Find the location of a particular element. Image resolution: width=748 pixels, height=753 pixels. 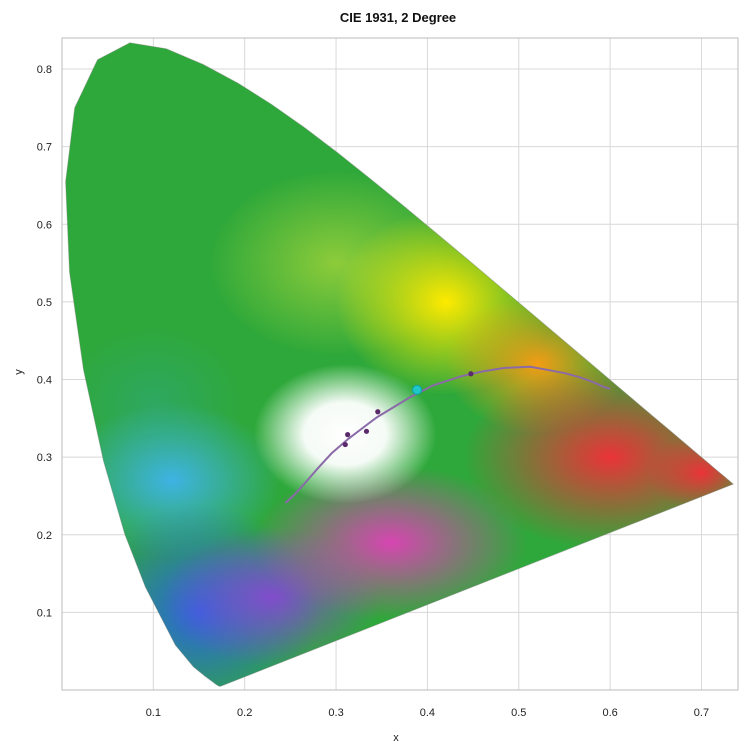

x-tick-label: 0.6 is located at coordinates (609, 713).